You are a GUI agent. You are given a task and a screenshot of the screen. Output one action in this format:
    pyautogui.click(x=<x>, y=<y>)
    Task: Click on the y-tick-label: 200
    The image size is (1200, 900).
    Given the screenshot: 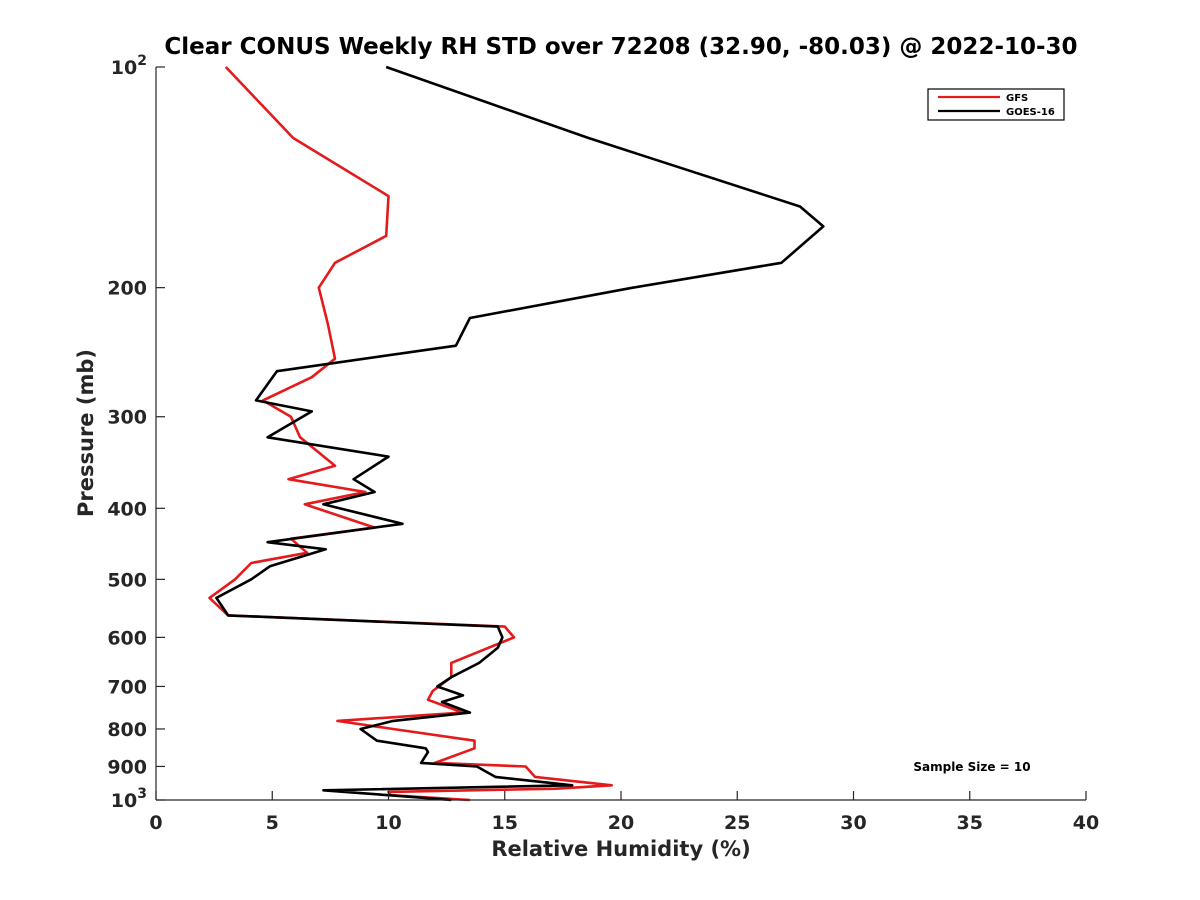 What is the action you would take?
    pyautogui.click(x=127, y=289)
    